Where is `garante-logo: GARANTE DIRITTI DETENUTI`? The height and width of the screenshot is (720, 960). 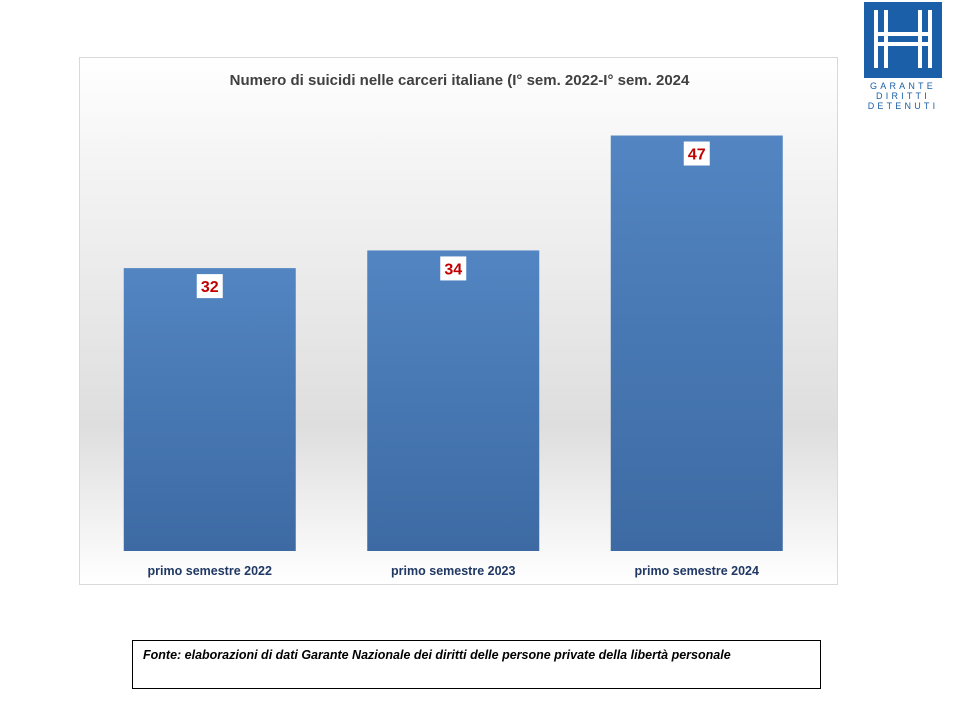
garante-logo: GARANTE DIRITTI DETENUTI is located at coordinates (903, 56).